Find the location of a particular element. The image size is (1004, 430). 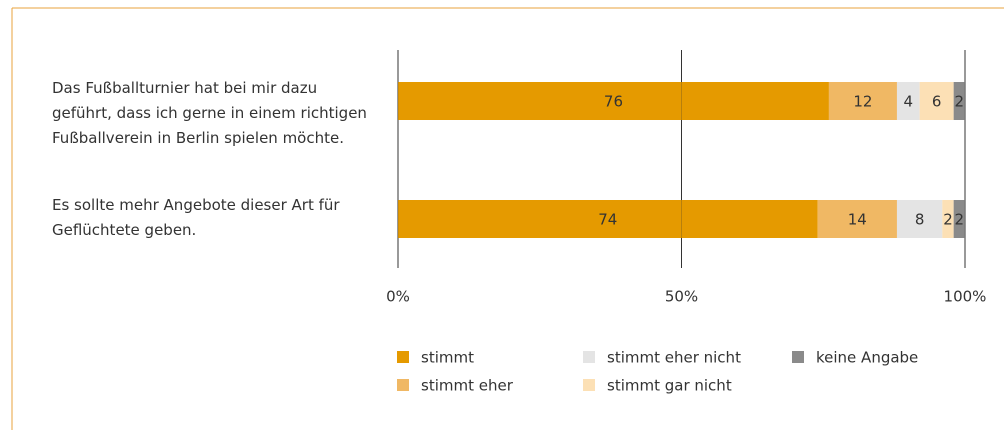

x-tick-label: 100% is located at coordinates (965, 297).